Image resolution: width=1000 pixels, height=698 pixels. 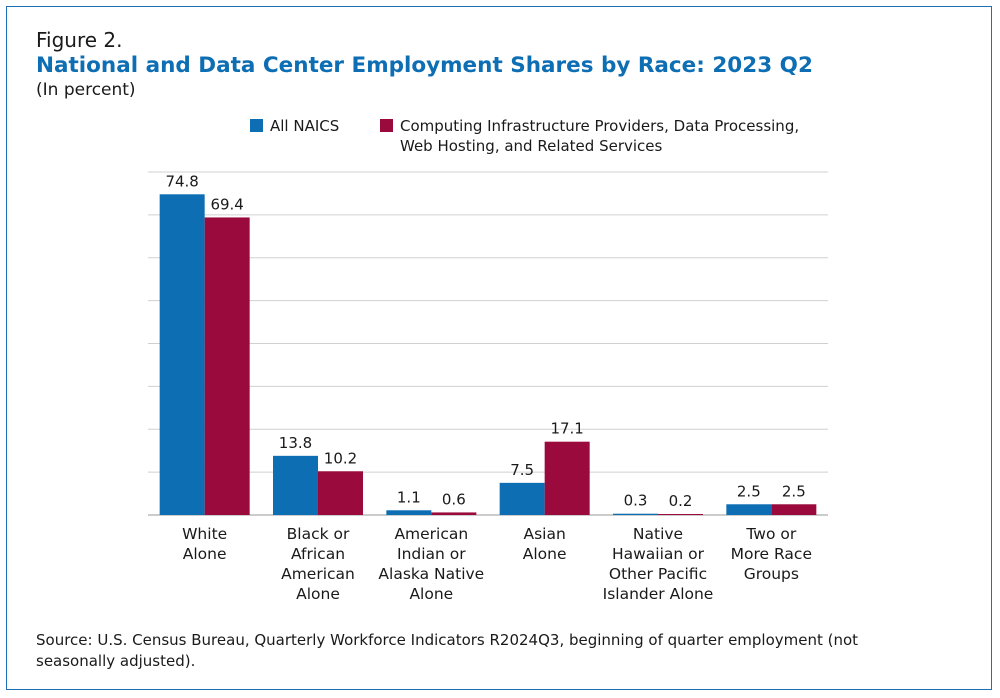 What do you see at coordinates (522, 470) in the screenshot?
I see `data-label-all-naics-3: 7.5` at bounding box center [522, 470].